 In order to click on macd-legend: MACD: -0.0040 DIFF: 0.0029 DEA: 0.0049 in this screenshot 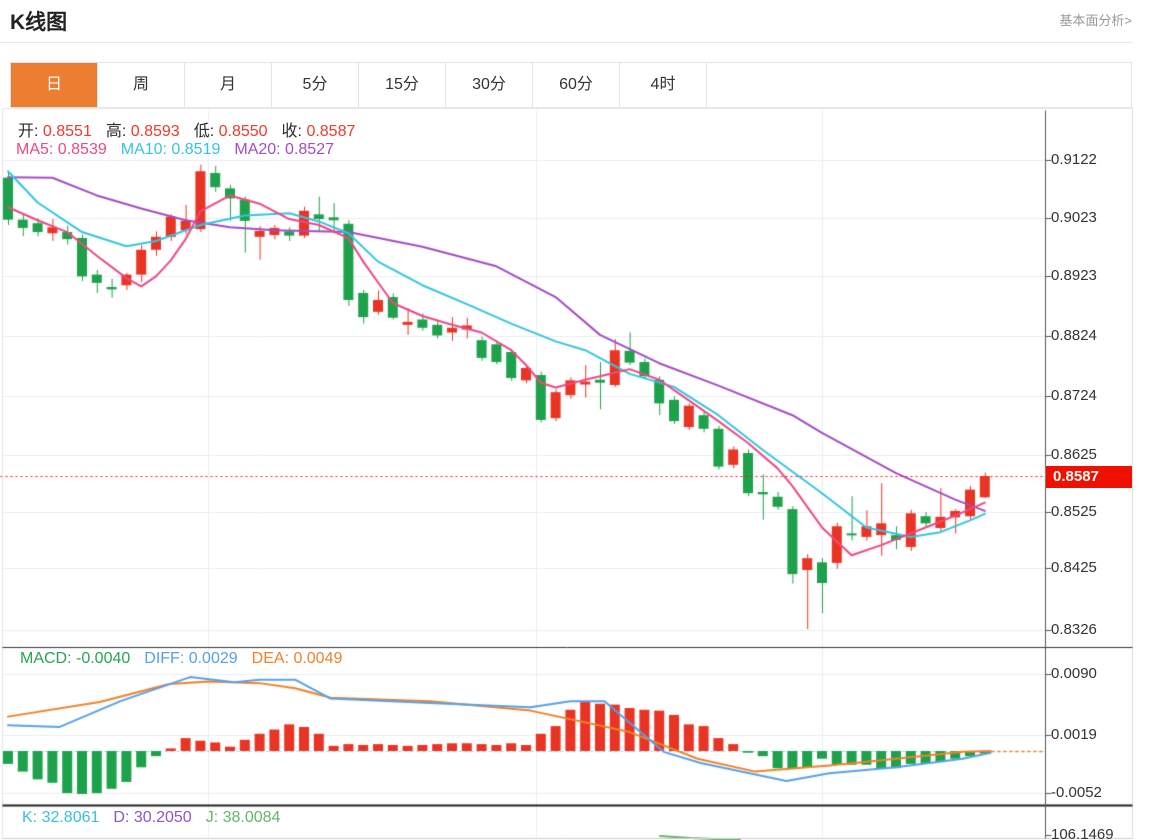, I will do `click(188, 659)`.